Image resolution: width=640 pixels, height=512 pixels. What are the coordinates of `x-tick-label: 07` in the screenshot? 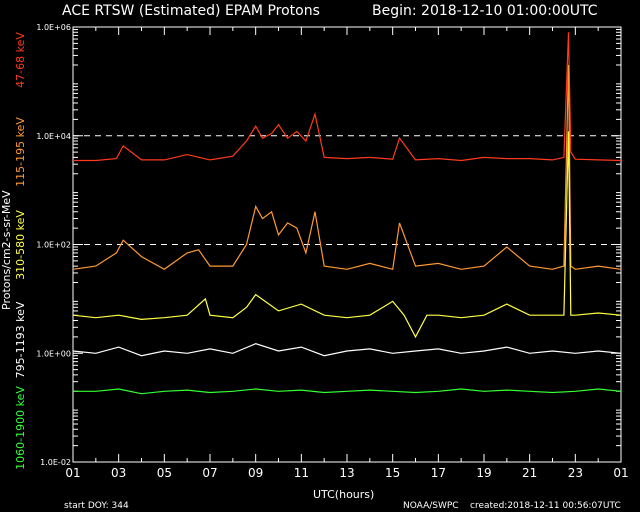 It's located at (209, 473).